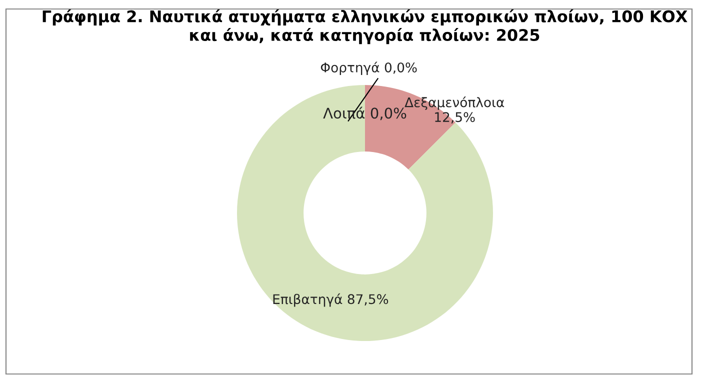 The width and height of the screenshot is (701, 382). Describe the element at coordinates (454, 103) in the screenshot. I see `slice-label: Δεξαμενόπλοια` at that location.